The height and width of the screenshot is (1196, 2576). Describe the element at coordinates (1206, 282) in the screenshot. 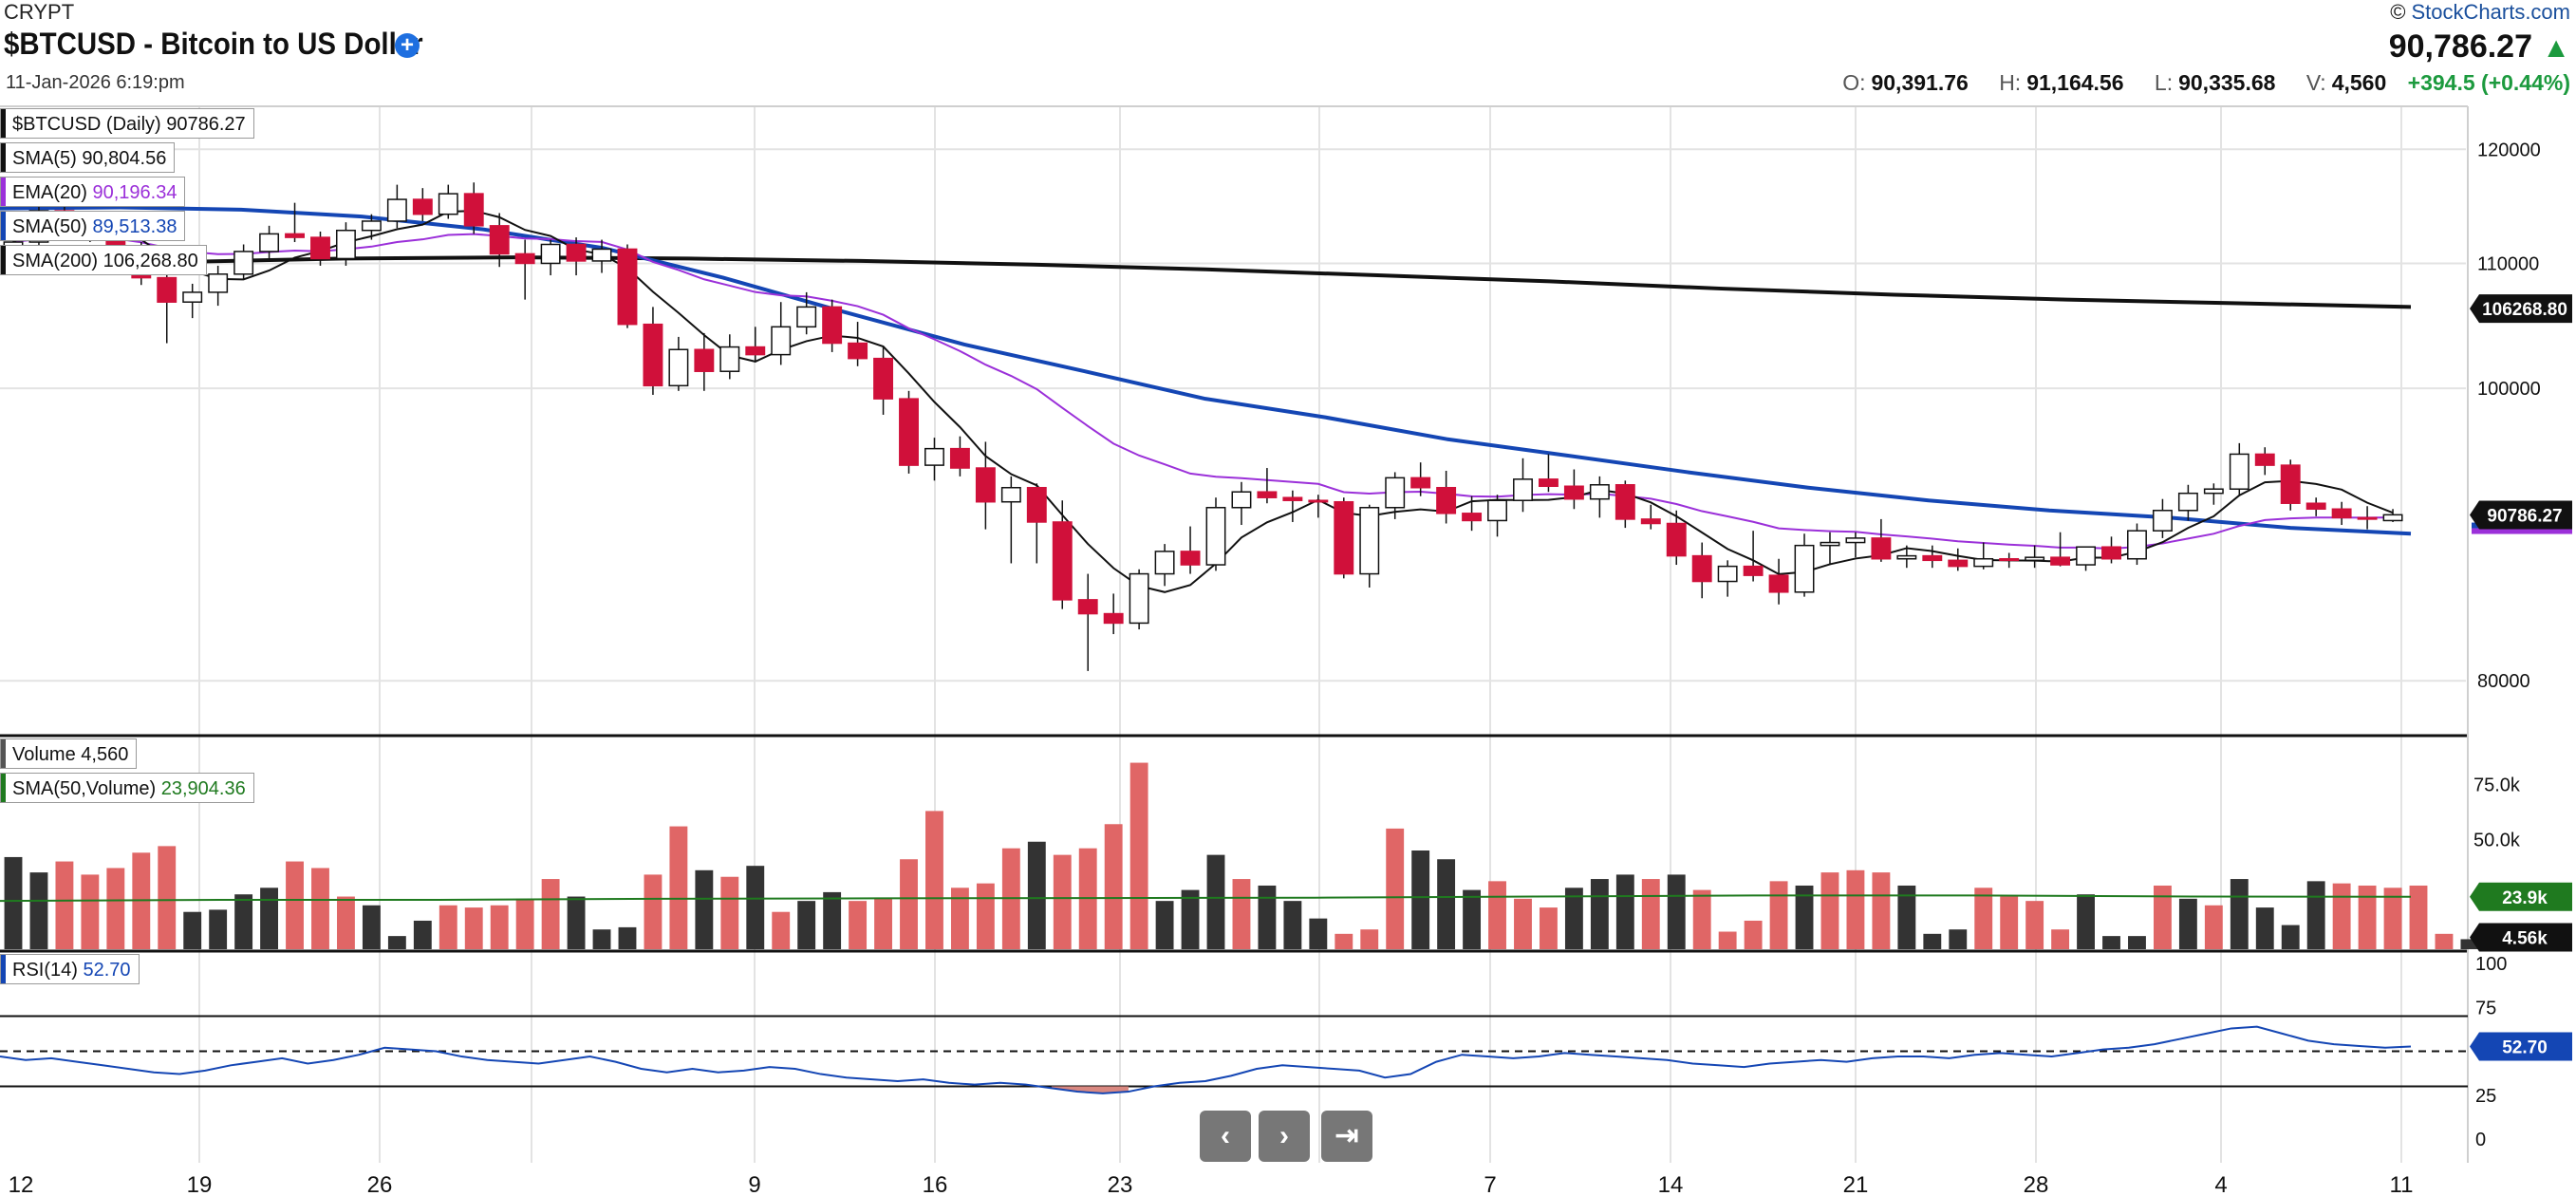

I see `sma200-line` at that location.